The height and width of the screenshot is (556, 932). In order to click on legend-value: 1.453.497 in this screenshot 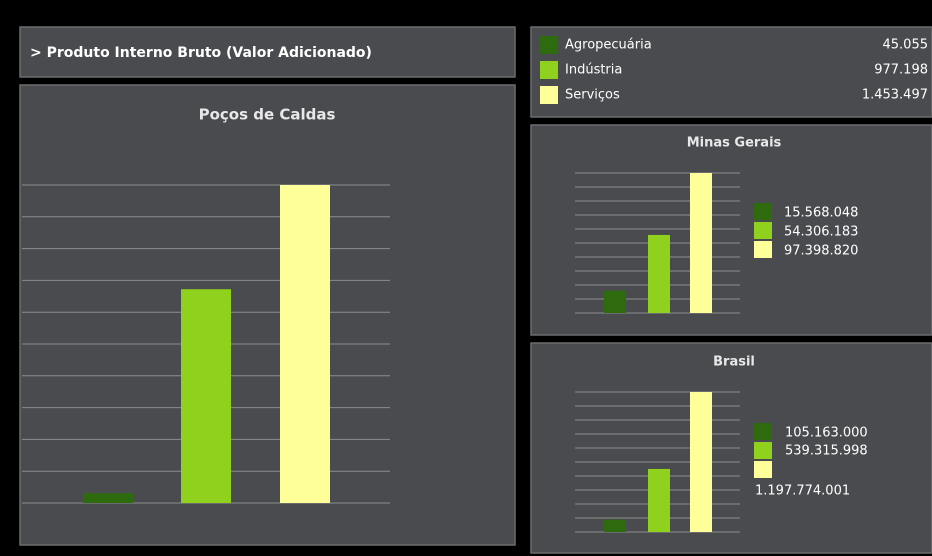, I will do `click(895, 95)`.